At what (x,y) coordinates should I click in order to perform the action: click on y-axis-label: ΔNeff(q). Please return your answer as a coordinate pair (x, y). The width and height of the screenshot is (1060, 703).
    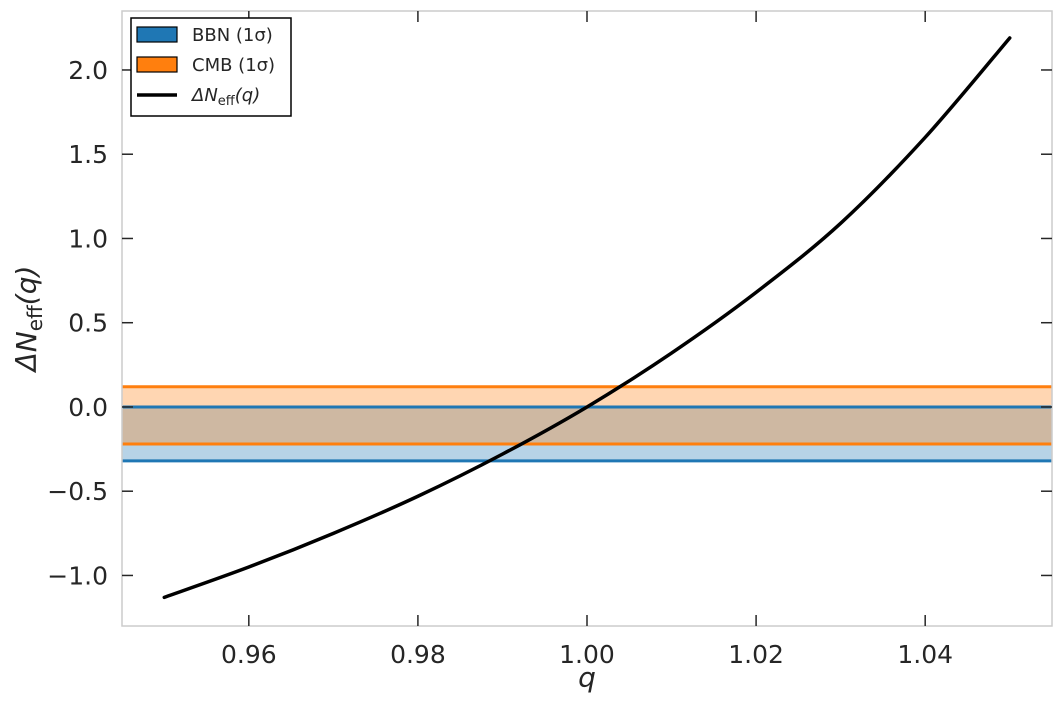
    Looking at the image, I should click on (28, 320).